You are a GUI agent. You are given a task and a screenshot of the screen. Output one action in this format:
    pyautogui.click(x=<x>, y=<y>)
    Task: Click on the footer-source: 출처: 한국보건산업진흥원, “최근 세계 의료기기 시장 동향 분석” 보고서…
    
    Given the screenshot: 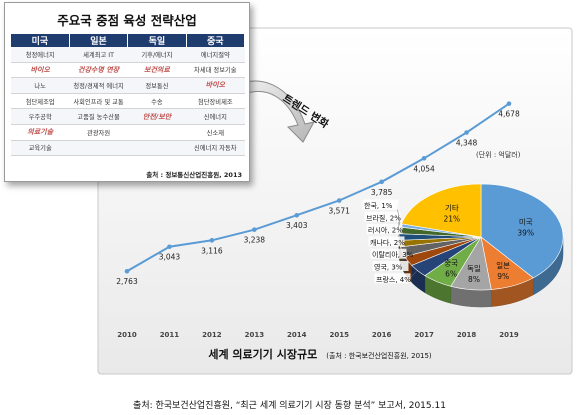 What is the action you would take?
    pyautogui.click(x=289, y=406)
    